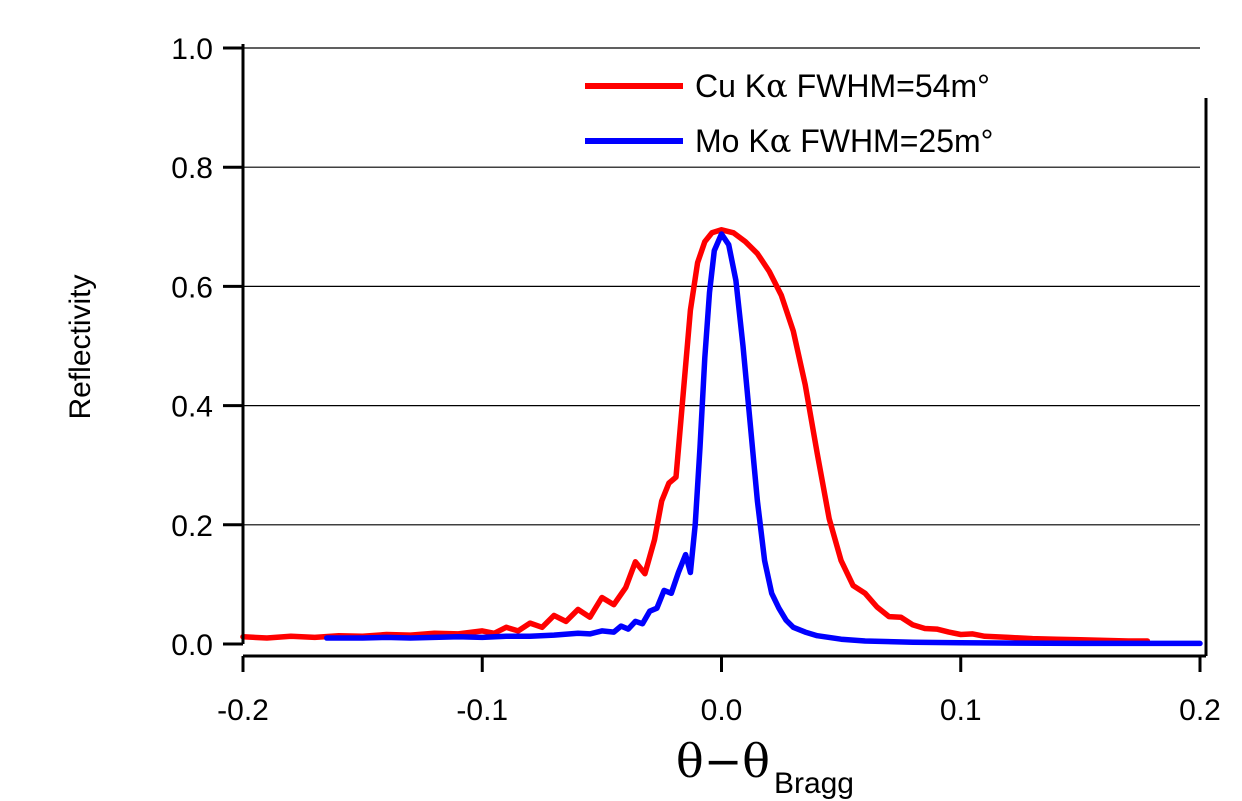 Image resolution: width=1242 pixels, height=801 pixels. I want to click on y-axis-label: Reflectivity, so click(80, 346).